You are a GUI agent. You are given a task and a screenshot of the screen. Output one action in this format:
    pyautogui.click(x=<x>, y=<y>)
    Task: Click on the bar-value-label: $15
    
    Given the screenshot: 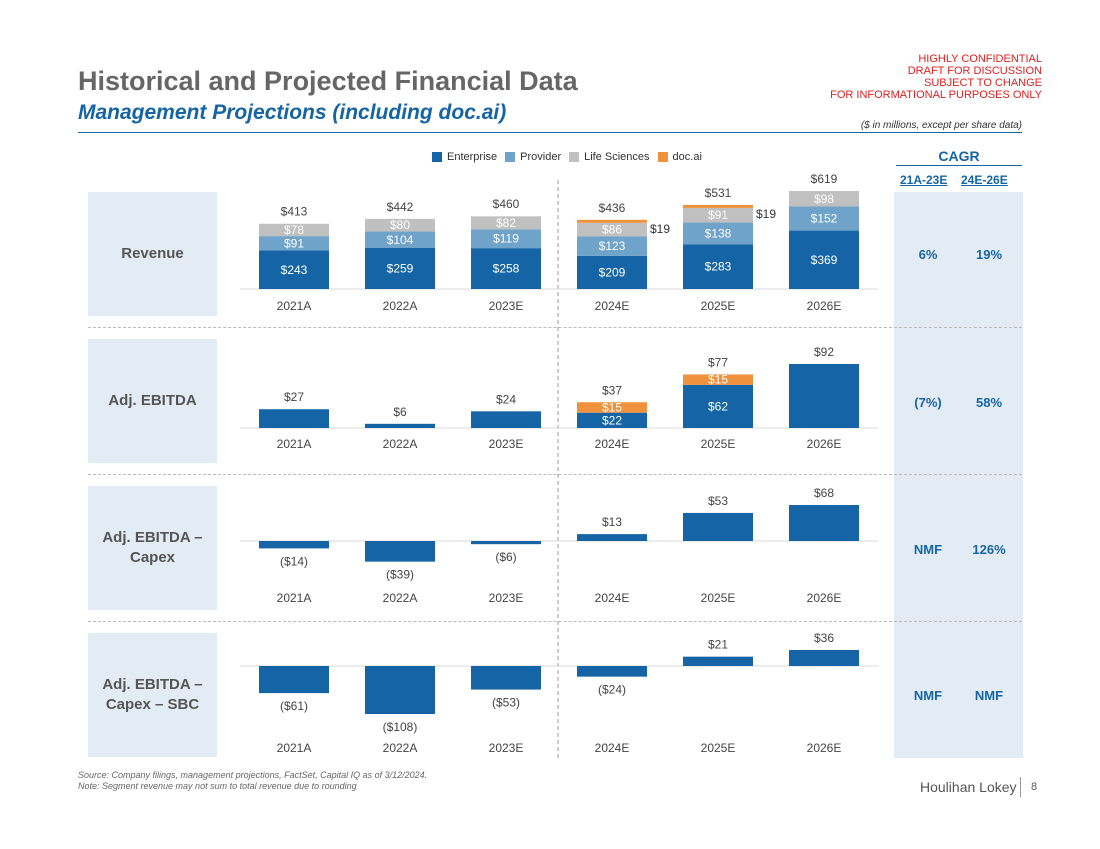 What is the action you would take?
    pyautogui.click(x=612, y=407)
    